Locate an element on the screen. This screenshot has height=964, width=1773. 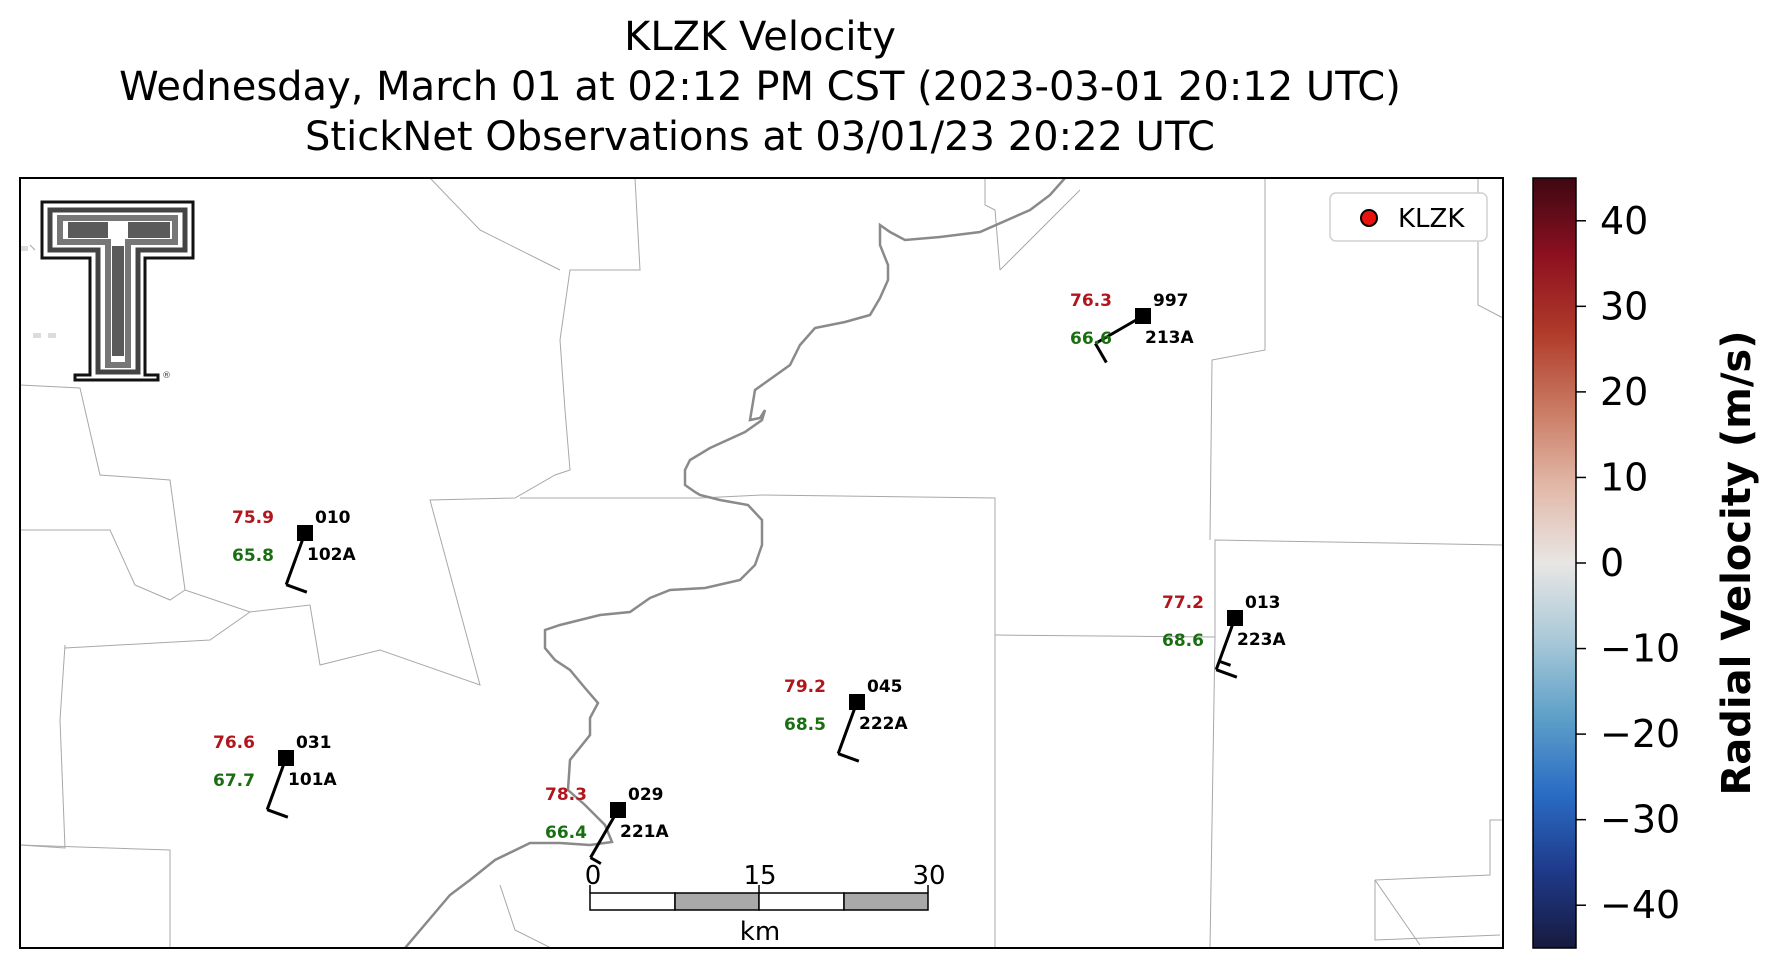
colorbar-tick-label: 40 is located at coordinates (1624, 221).